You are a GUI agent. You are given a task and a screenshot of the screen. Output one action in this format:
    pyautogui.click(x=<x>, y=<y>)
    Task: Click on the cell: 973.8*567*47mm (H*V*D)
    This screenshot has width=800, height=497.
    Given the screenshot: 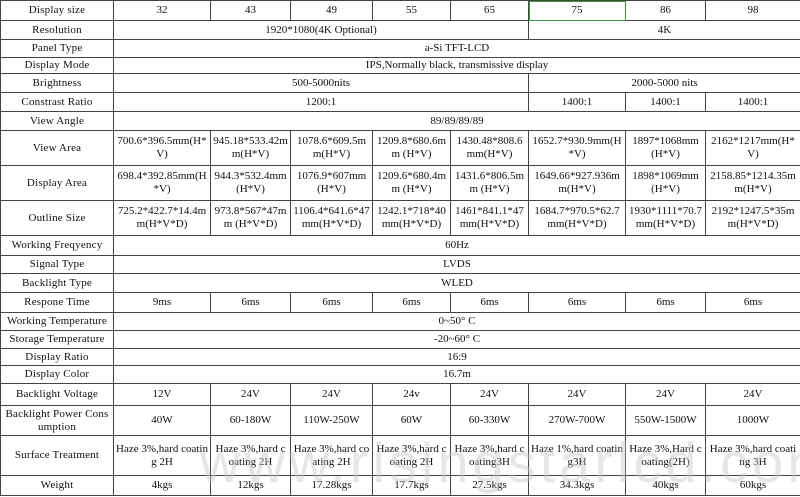 What is the action you would take?
    pyautogui.click(x=250, y=218)
    